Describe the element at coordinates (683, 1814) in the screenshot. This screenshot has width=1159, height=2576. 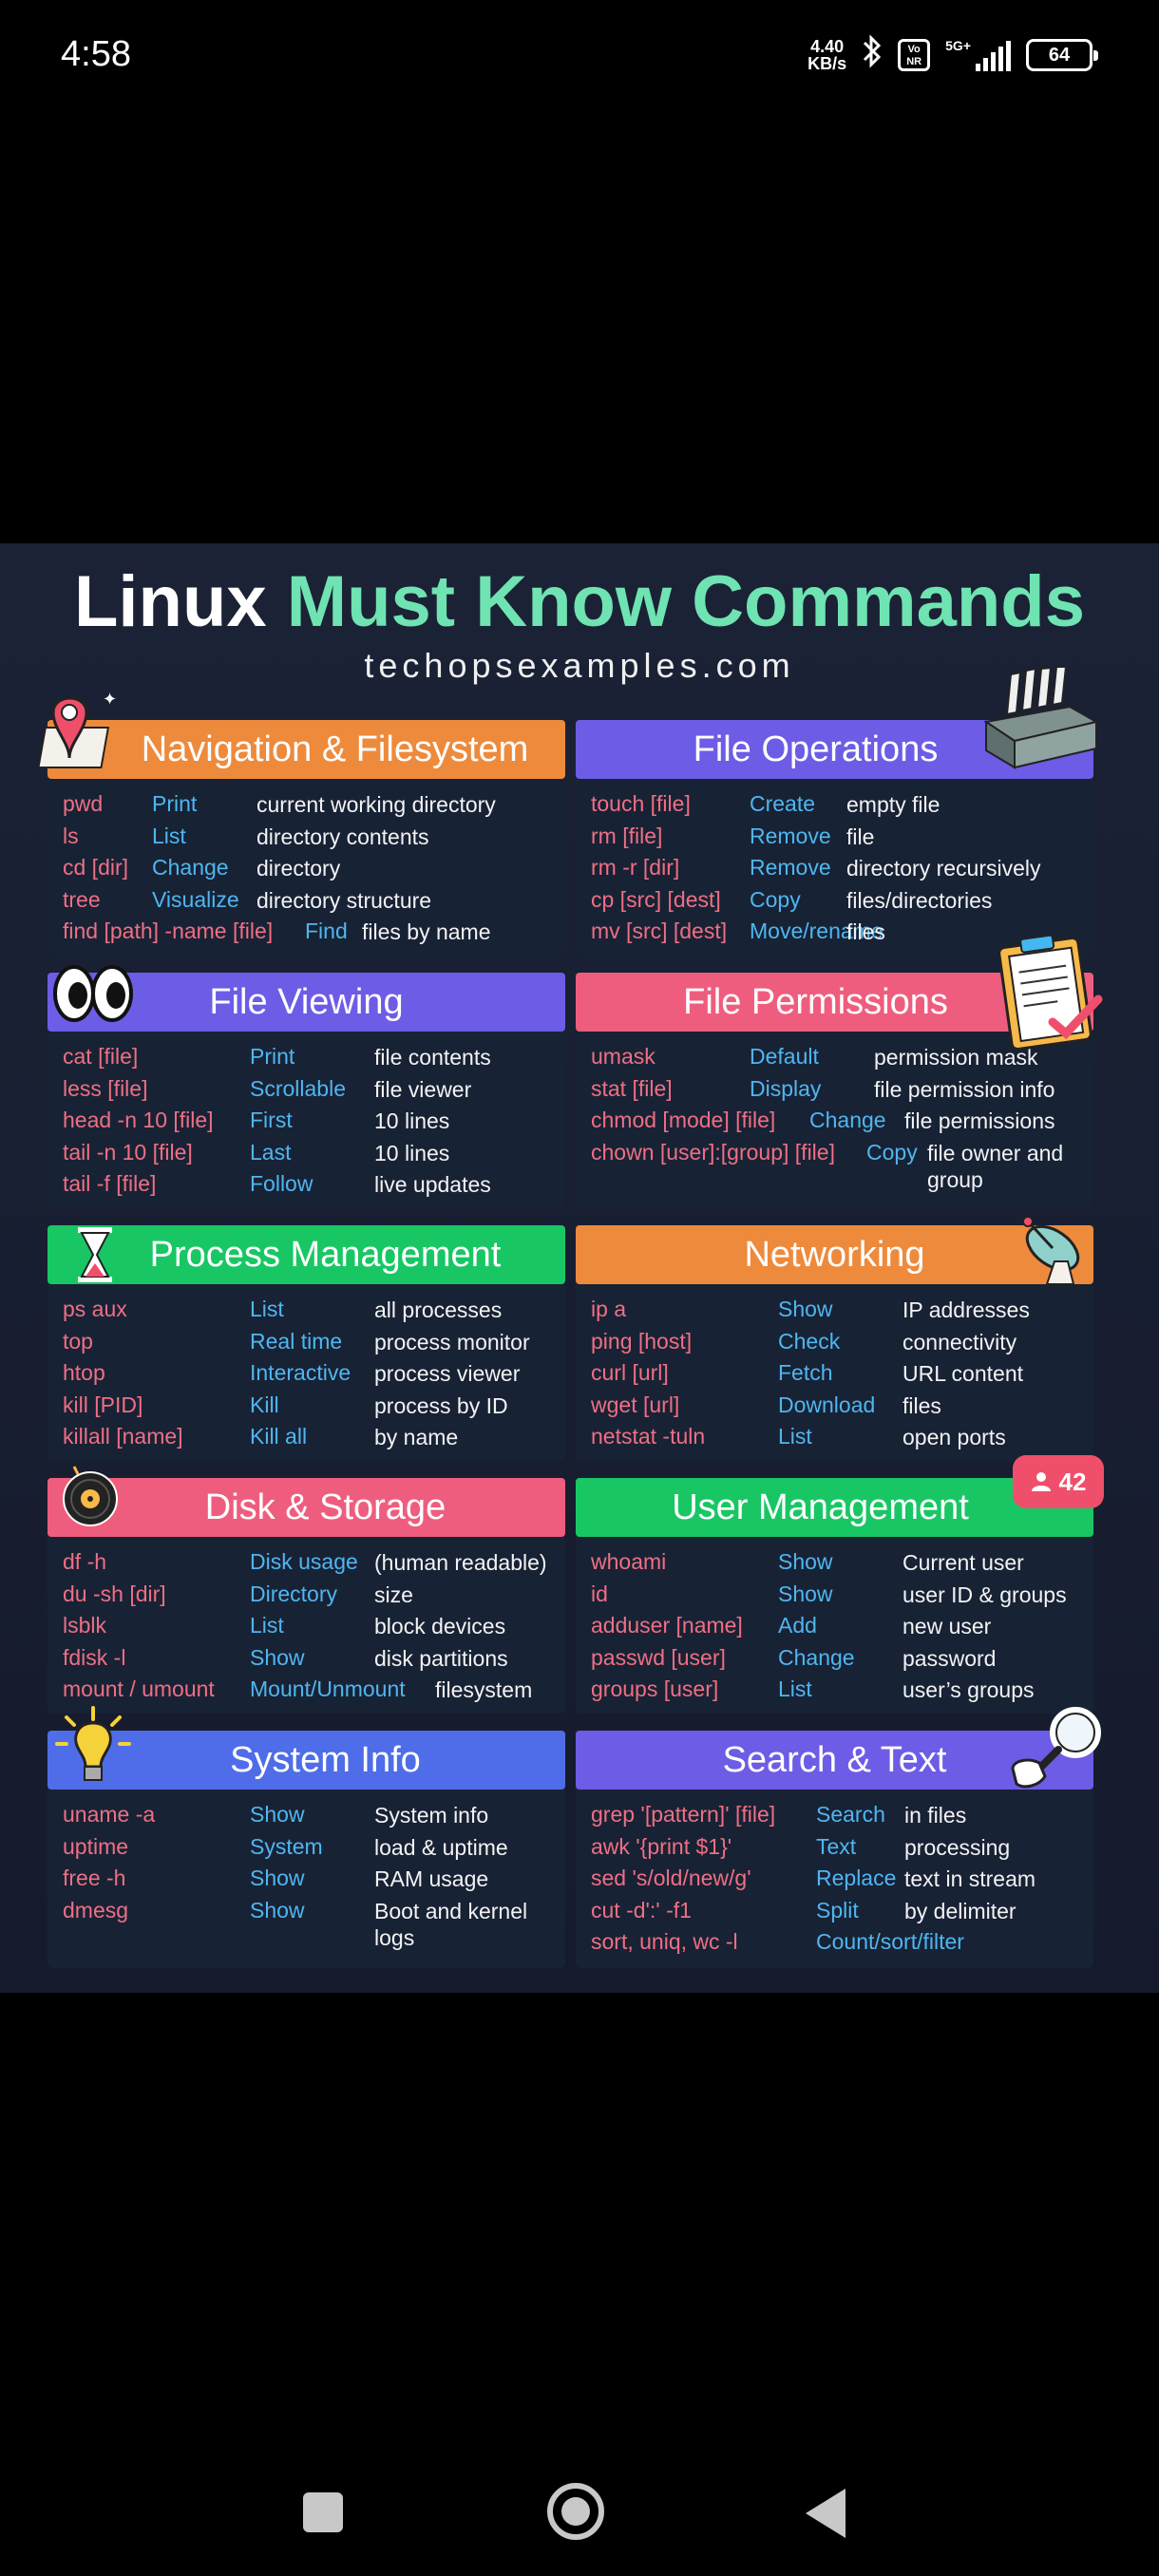
I see `command-text: grep '[pattern]' [file]` at that location.